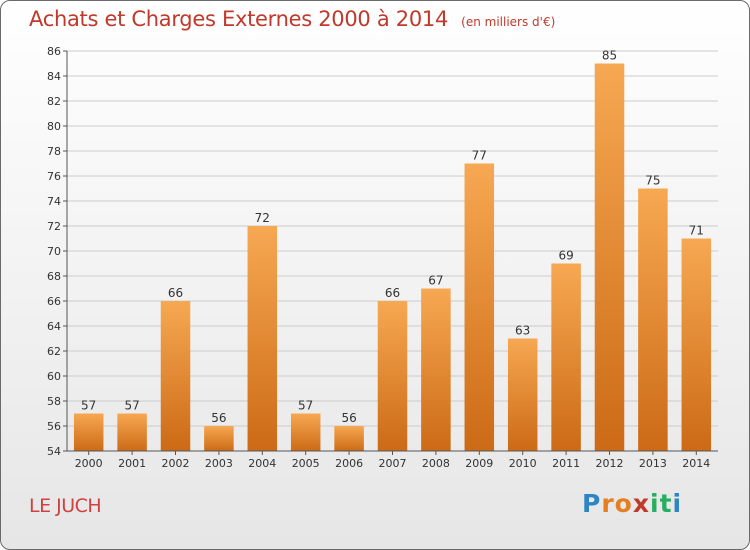 The width and height of the screenshot is (750, 550). What do you see at coordinates (54, 301) in the screenshot?
I see `y-tick-label: 66` at bounding box center [54, 301].